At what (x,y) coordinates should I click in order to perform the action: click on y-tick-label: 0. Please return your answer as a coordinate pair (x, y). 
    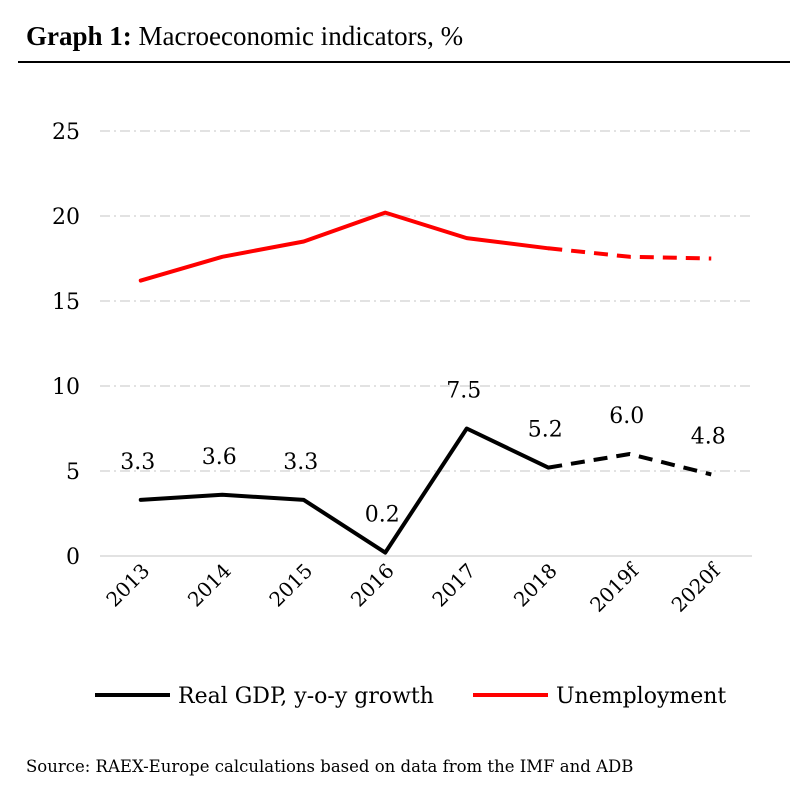
    Looking at the image, I should click on (73, 557).